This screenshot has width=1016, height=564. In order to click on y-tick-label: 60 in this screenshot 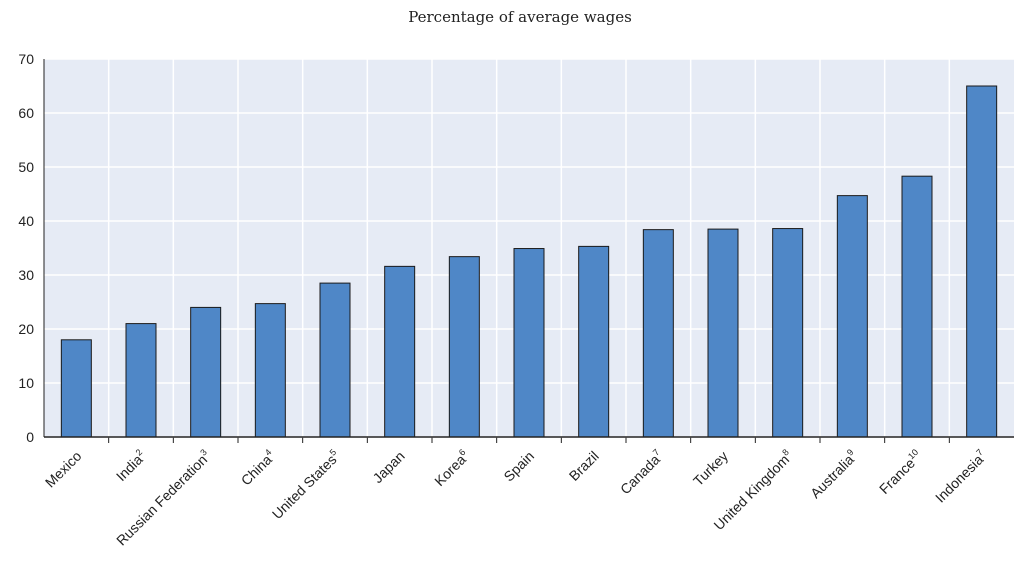, I will do `click(26, 113)`.